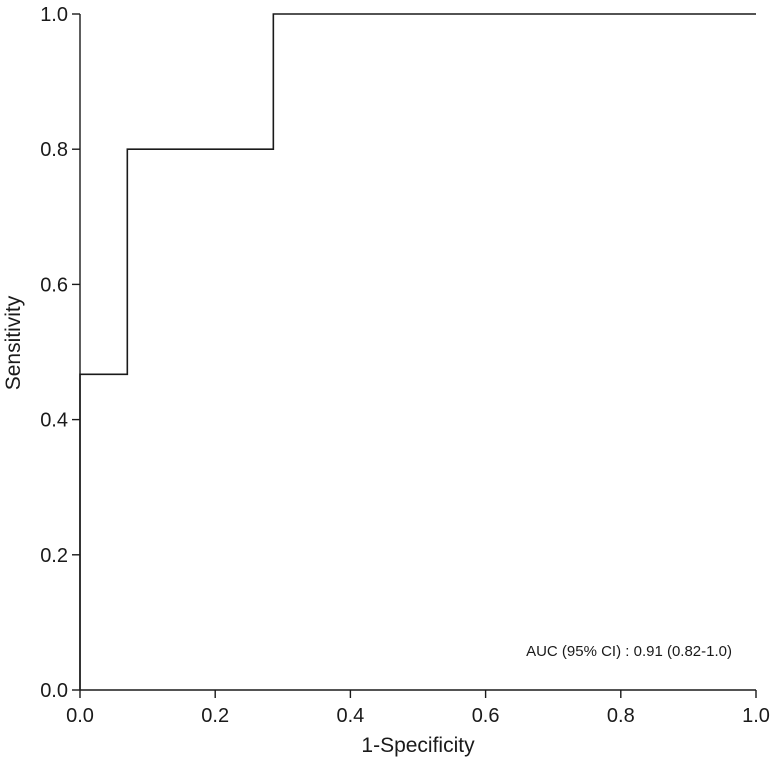 The width and height of the screenshot is (774, 762). What do you see at coordinates (215, 716) in the screenshot?
I see `x-tick-label: 0.2` at bounding box center [215, 716].